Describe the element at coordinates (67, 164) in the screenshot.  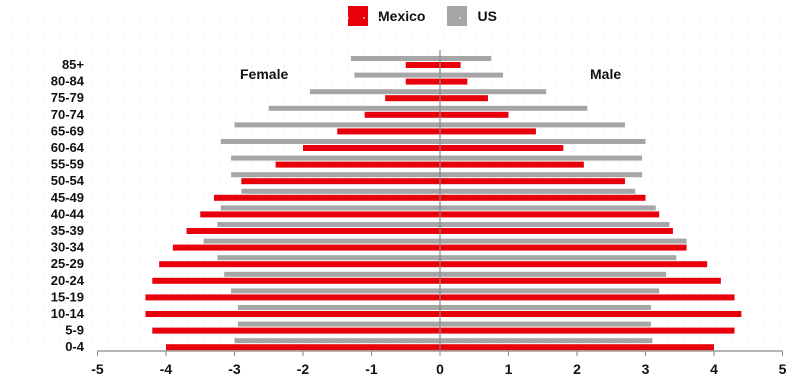
I see `category-label: 55-59` at that location.